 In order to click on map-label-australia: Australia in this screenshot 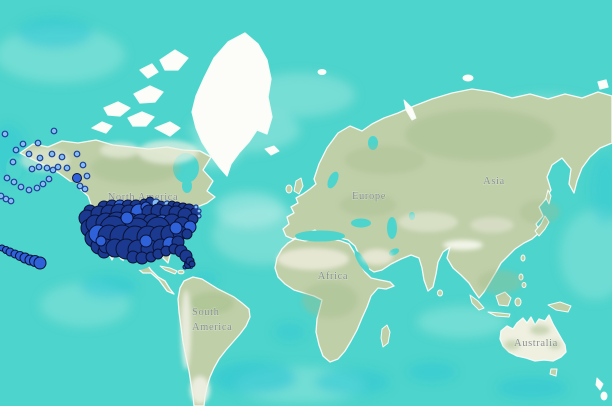, I will do `click(536, 343)`.